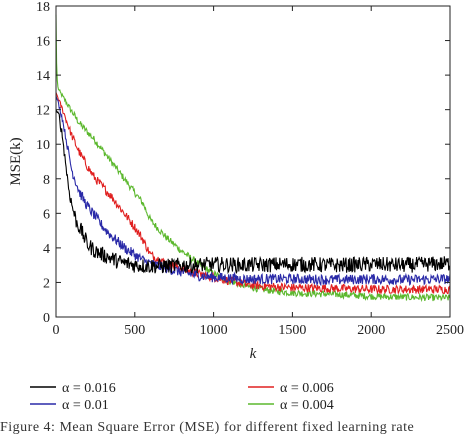 This screenshot has height=439, width=474. Describe the element at coordinates (307, 388) in the screenshot. I see `legend-label-2: α = 0.006` at that location.